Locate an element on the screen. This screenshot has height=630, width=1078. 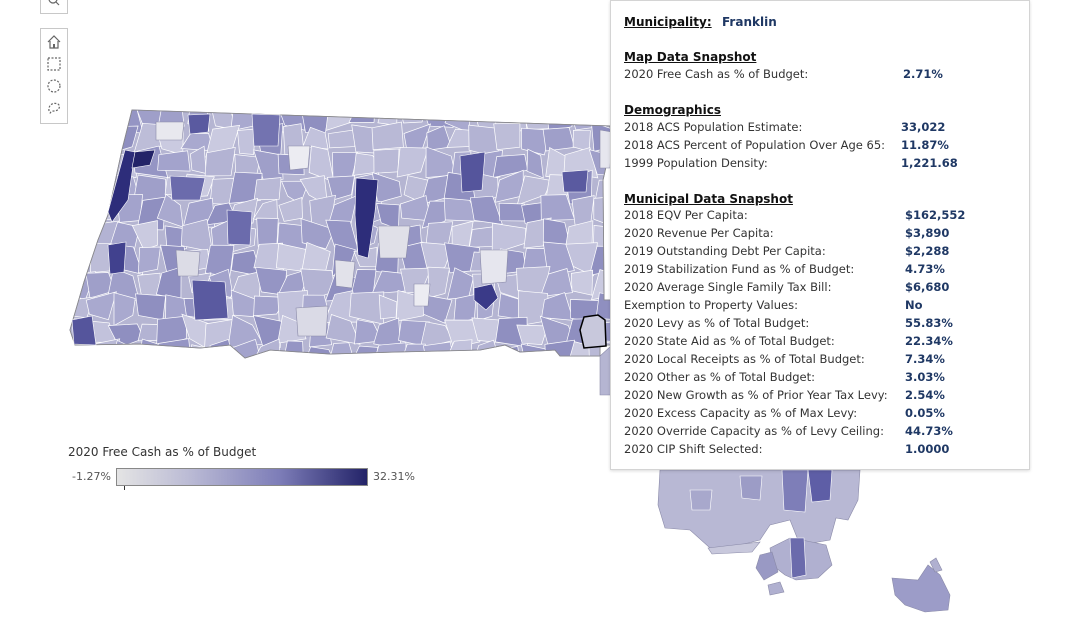
demographics-heading: Demographics is located at coordinates (672, 110).